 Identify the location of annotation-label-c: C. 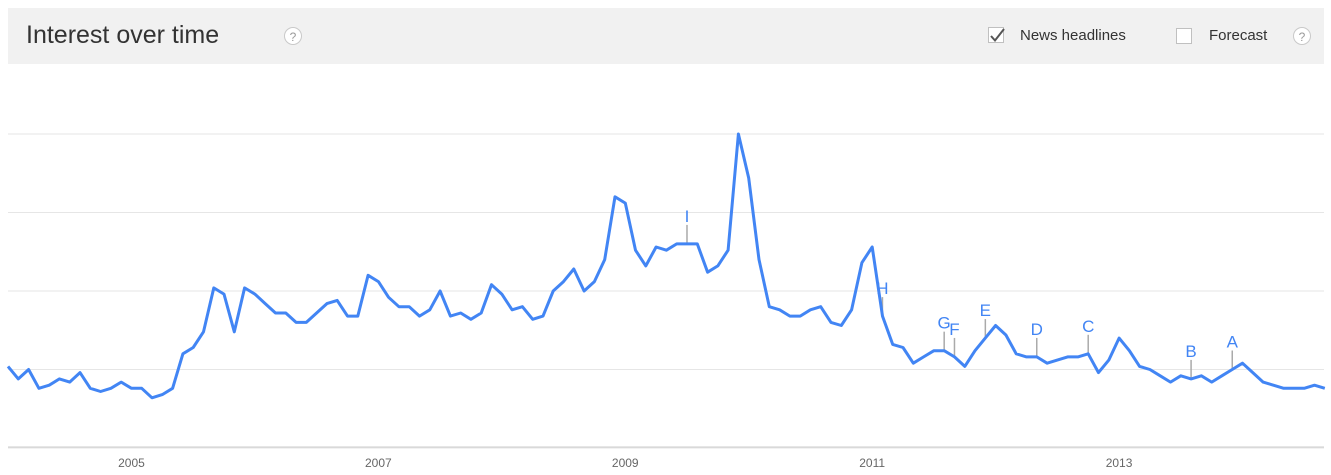
(1088, 326).